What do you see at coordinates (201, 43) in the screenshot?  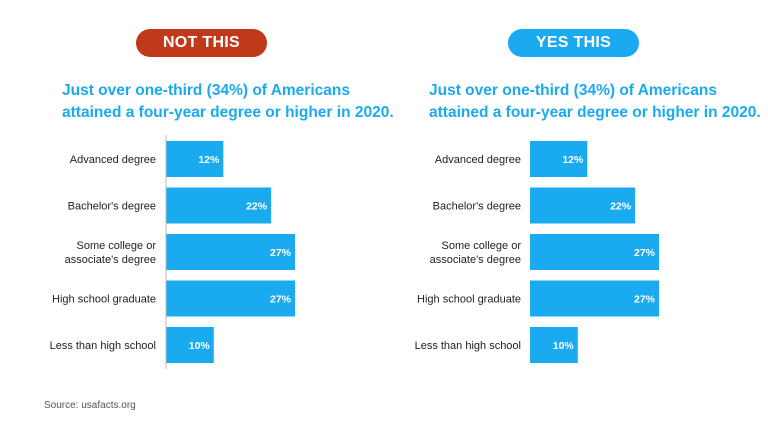 I see `not-this-badge: NOT THIS` at bounding box center [201, 43].